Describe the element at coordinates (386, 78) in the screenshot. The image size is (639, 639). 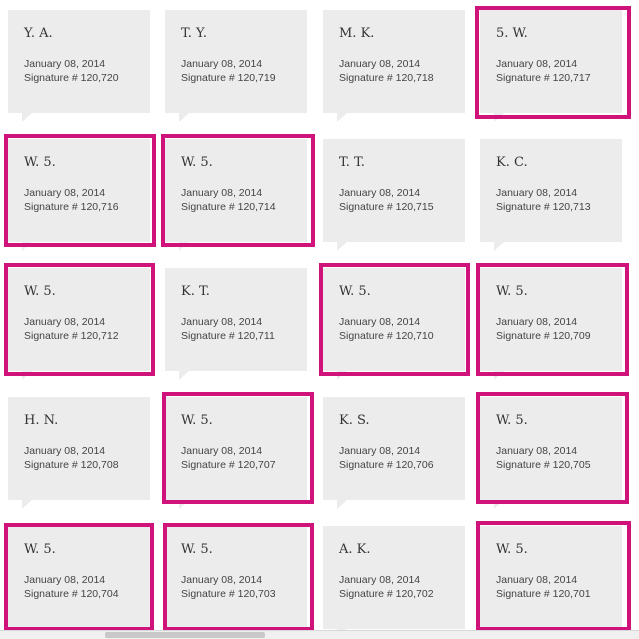
I see `signature-number: Signature # 120,718` at that location.